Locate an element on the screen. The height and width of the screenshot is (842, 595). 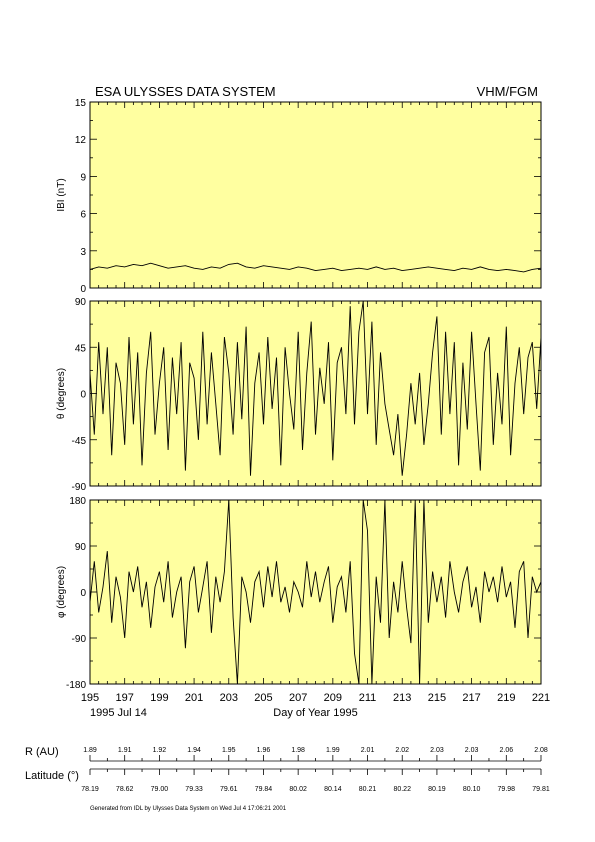
chart-title-left: ESA ULYSSES DATA SYSTEM is located at coordinates (185, 91).